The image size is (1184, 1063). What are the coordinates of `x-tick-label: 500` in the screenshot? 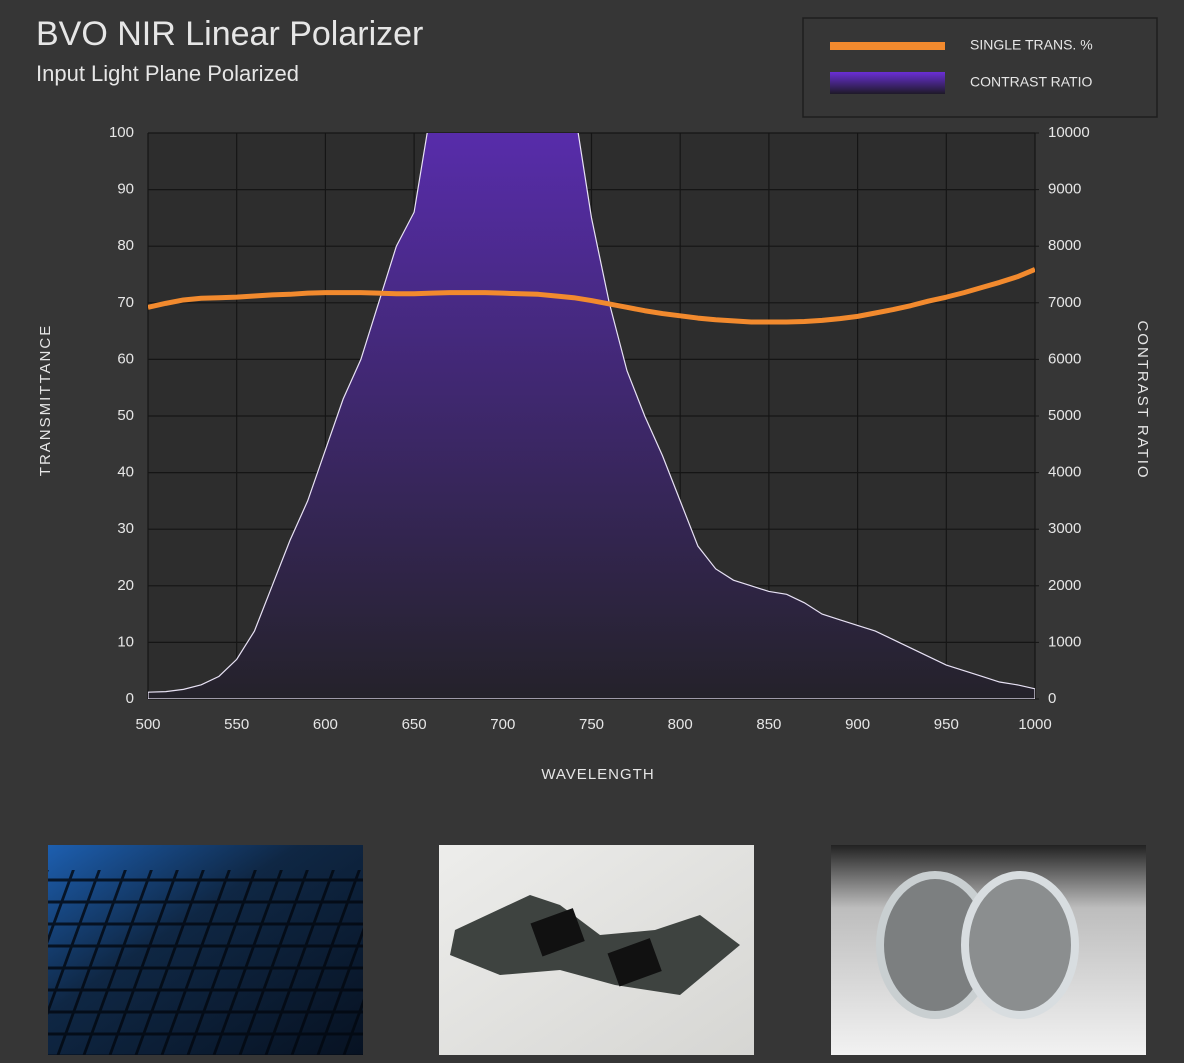 It's located at (147, 724).